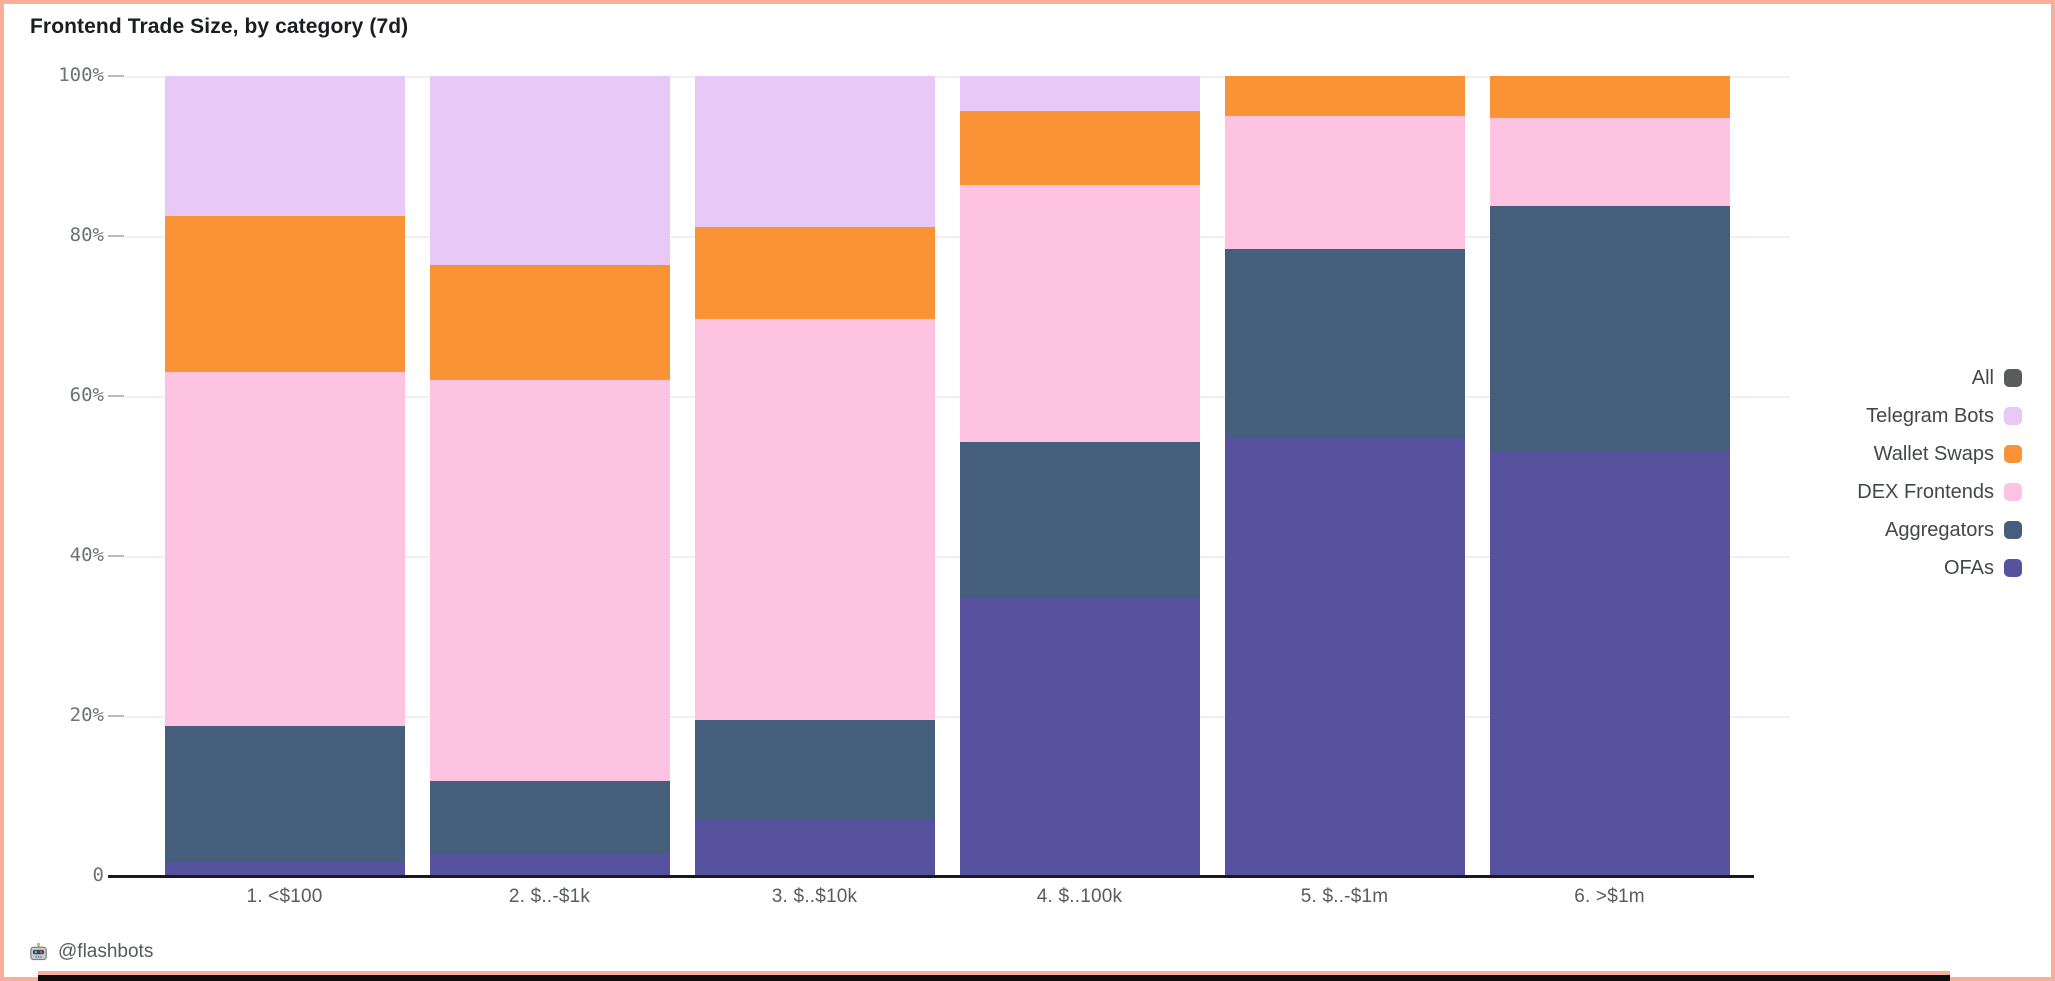 Image resolution: width=2055 pixels, height=981 pixels. I want to click on legend-item-wallet-swaps: Wallet Swaps, so click(1948, 454).